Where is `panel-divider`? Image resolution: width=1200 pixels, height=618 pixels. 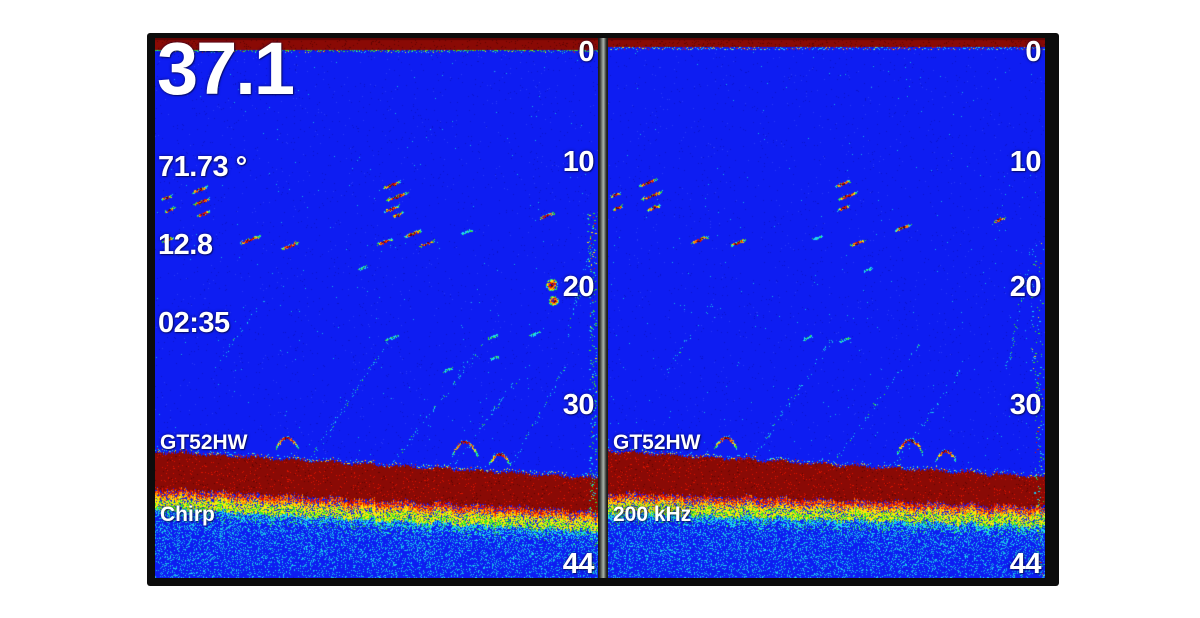 panel-divider is located at coordinates (603, 308).